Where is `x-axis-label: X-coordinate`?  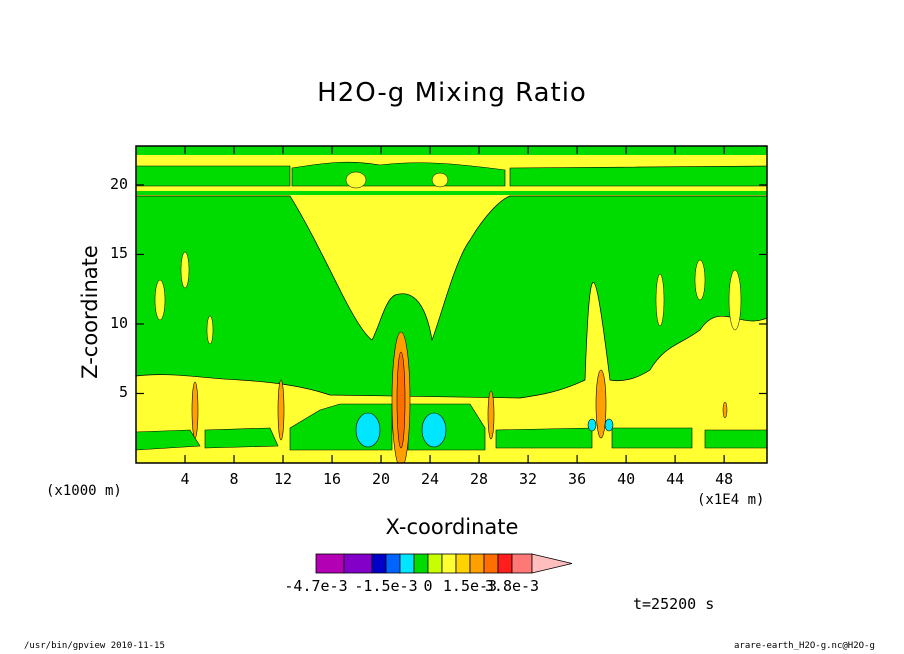
x-axis-label: X-coordinate is located at coordinates (452, 527).